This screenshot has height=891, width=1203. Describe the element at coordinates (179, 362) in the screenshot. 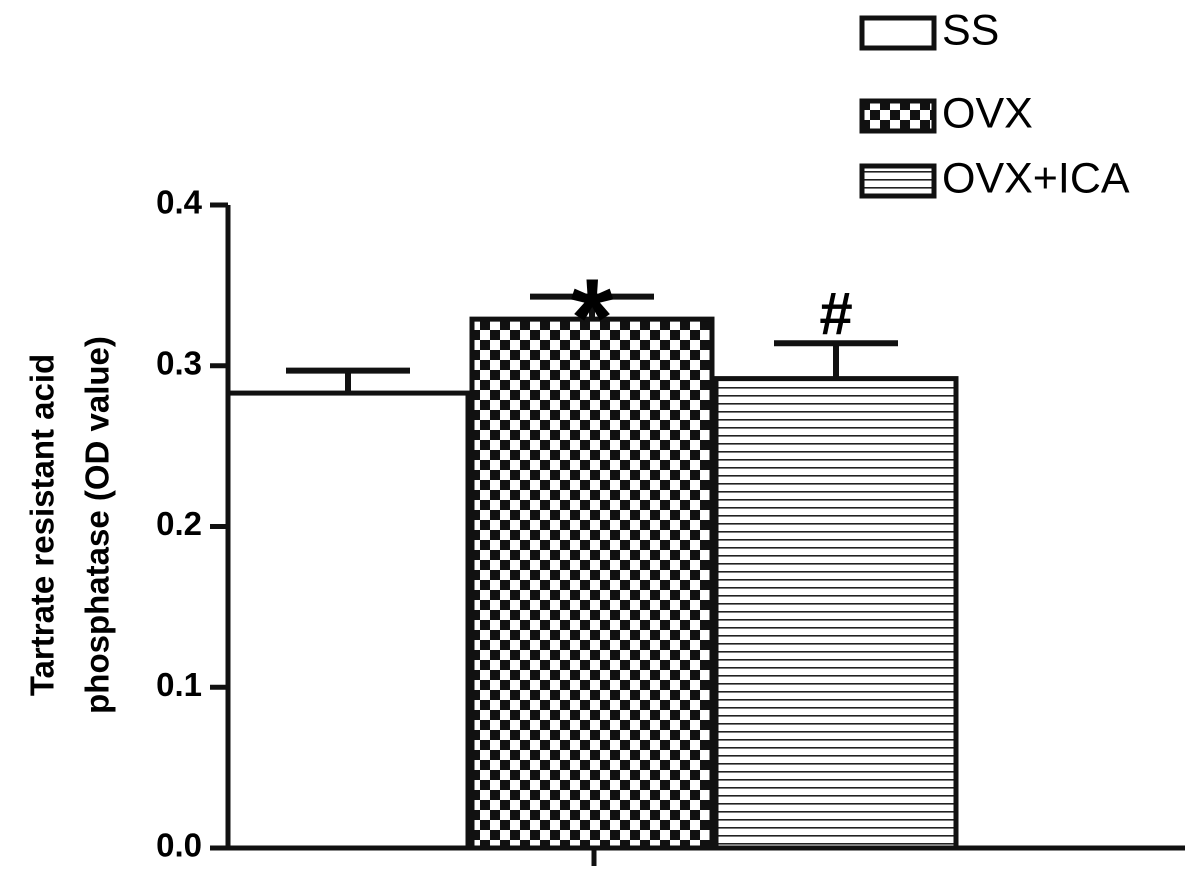

I see `y-tick-label: 0.3` at that location.